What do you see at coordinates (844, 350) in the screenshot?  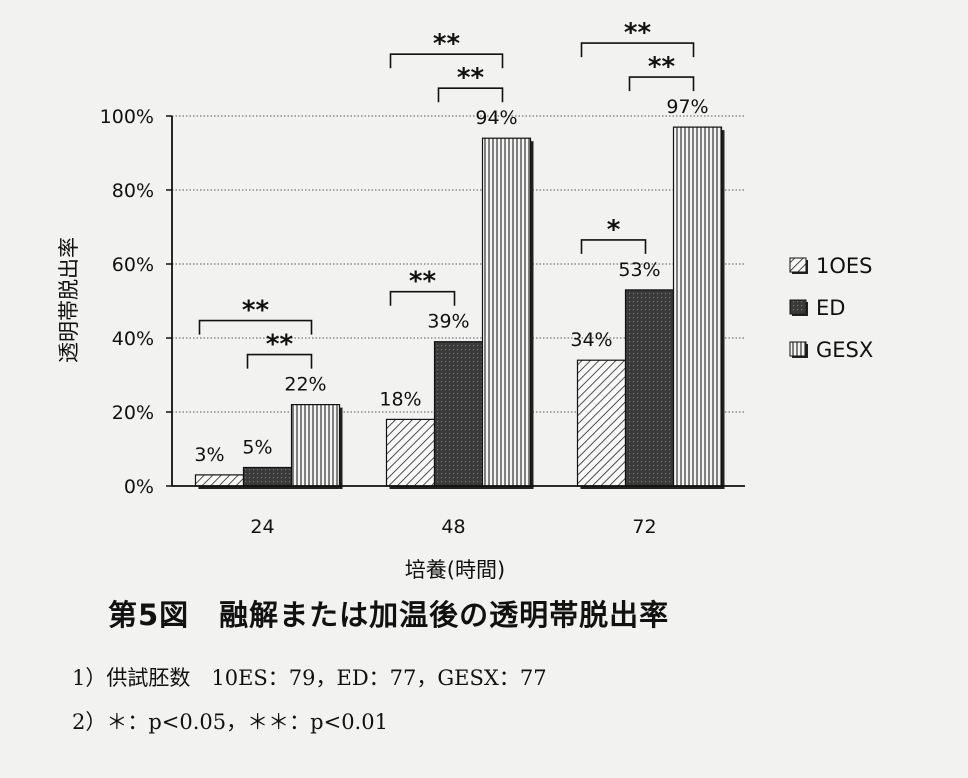 I see `legend-label: GESX` at bounding box center [844, 350].